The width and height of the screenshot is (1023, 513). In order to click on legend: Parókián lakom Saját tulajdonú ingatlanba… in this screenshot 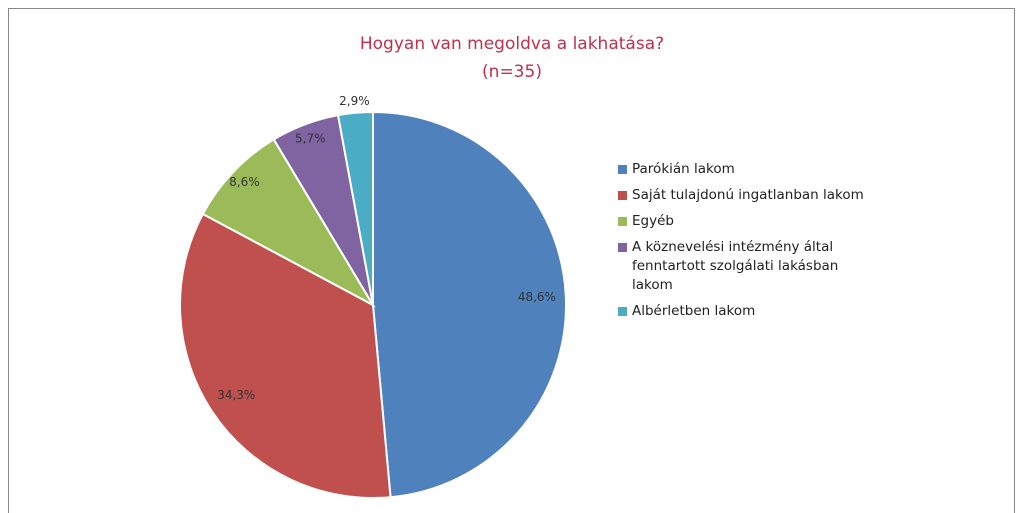, I will do `click(748, 244)`.